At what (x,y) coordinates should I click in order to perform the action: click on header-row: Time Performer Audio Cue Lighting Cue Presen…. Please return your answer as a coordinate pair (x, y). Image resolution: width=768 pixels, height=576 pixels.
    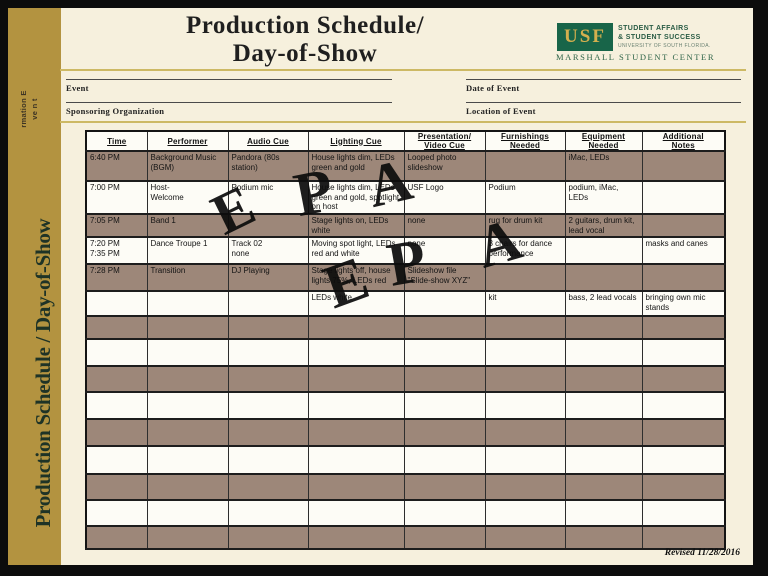
    Looking at the image, I should click on (405, 141).